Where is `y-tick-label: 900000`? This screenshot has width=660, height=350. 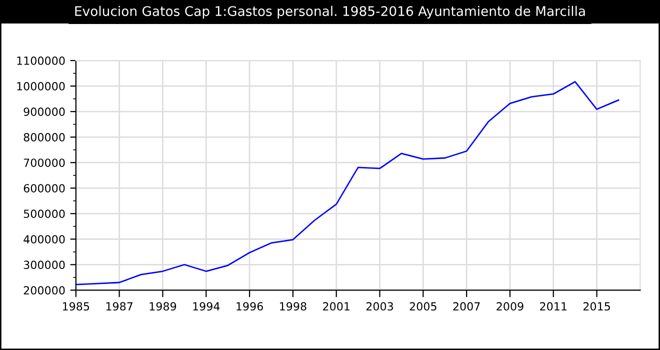 y-tick-label: 900000 is located at coordinates (44, 112).